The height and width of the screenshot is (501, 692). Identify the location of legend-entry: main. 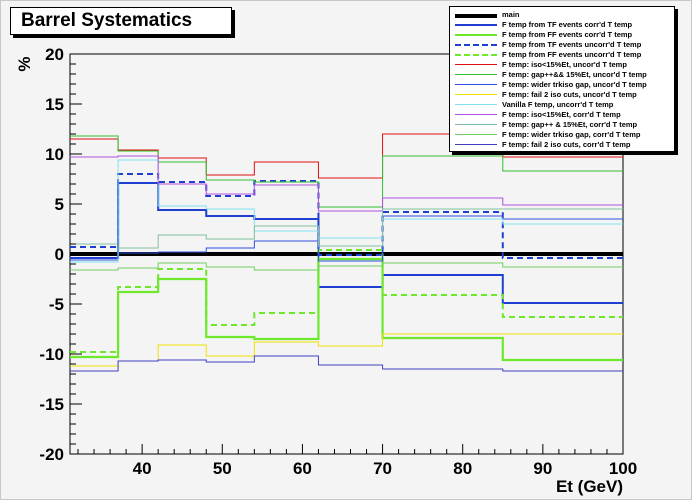
(563, 15).